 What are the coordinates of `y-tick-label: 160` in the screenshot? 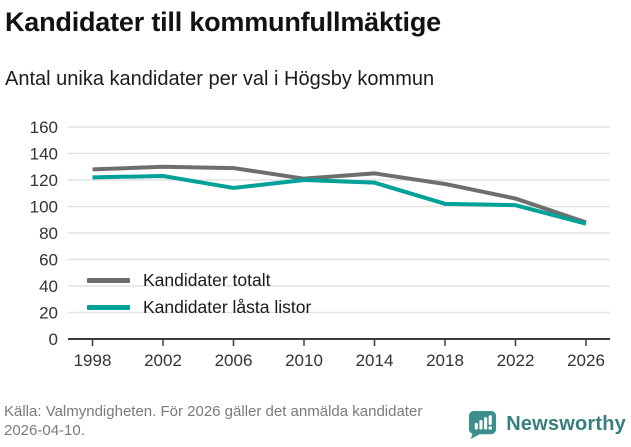 It's located at (44, 127).